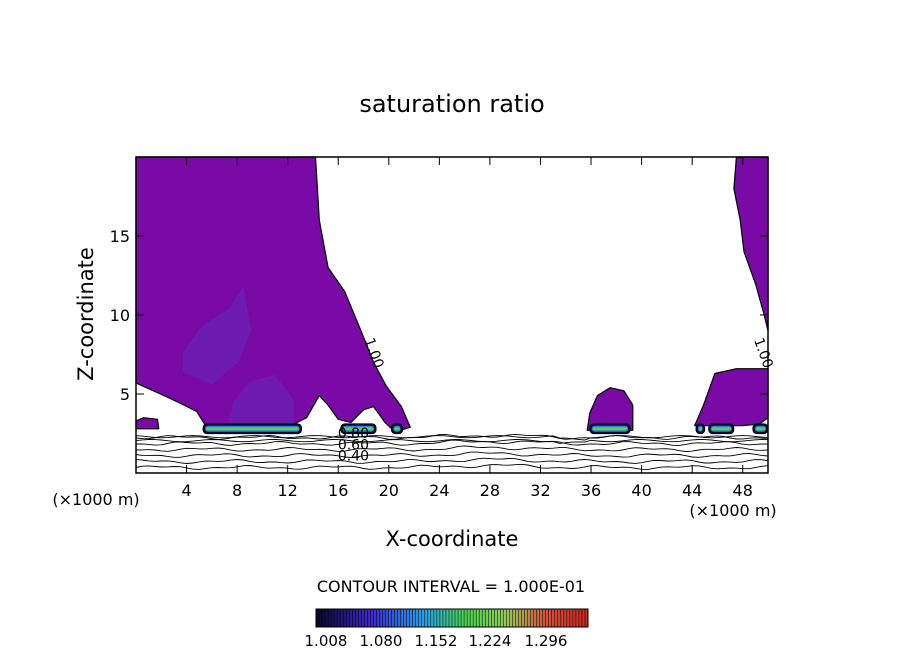 This screenshot has width=904, height=654. I want to click on y-axis-label: Z-coordinate, so click(86, 314).